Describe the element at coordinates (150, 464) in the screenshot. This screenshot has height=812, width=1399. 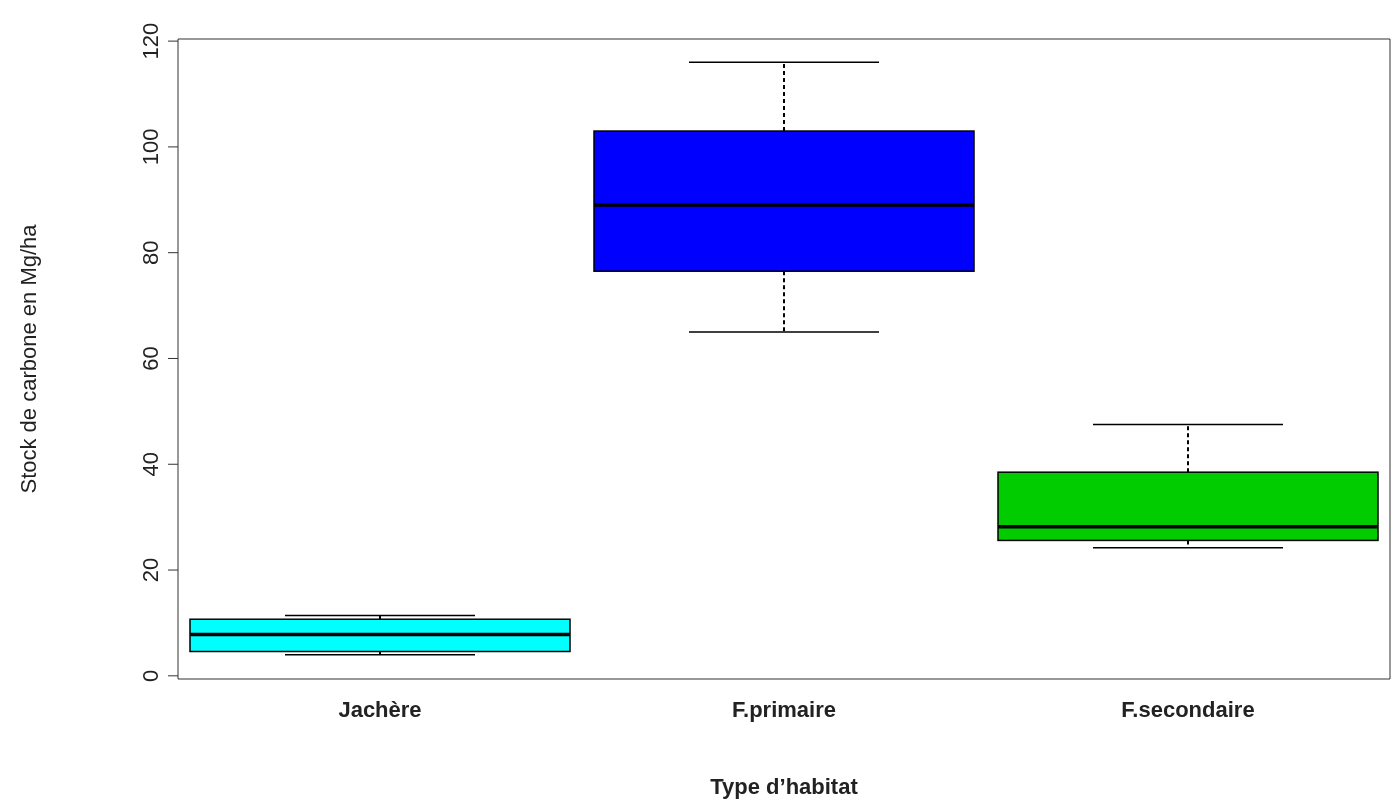
I see `y-tick-label: 40` at that location.